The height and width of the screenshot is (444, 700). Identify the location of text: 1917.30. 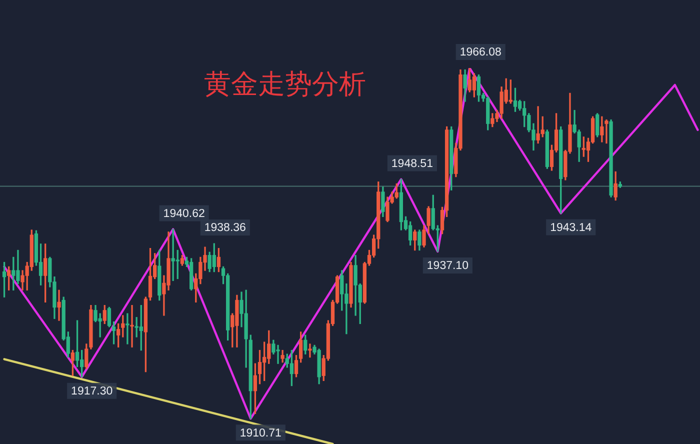
(92, 392).